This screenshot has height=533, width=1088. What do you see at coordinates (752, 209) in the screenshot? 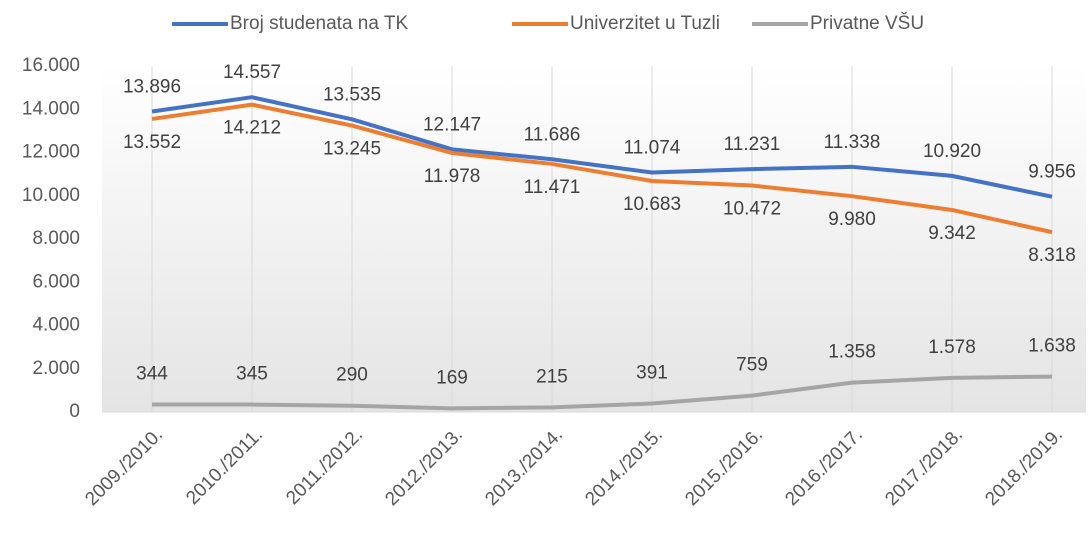
I see `data-label: 10.472` at bounding box center [752, 209].